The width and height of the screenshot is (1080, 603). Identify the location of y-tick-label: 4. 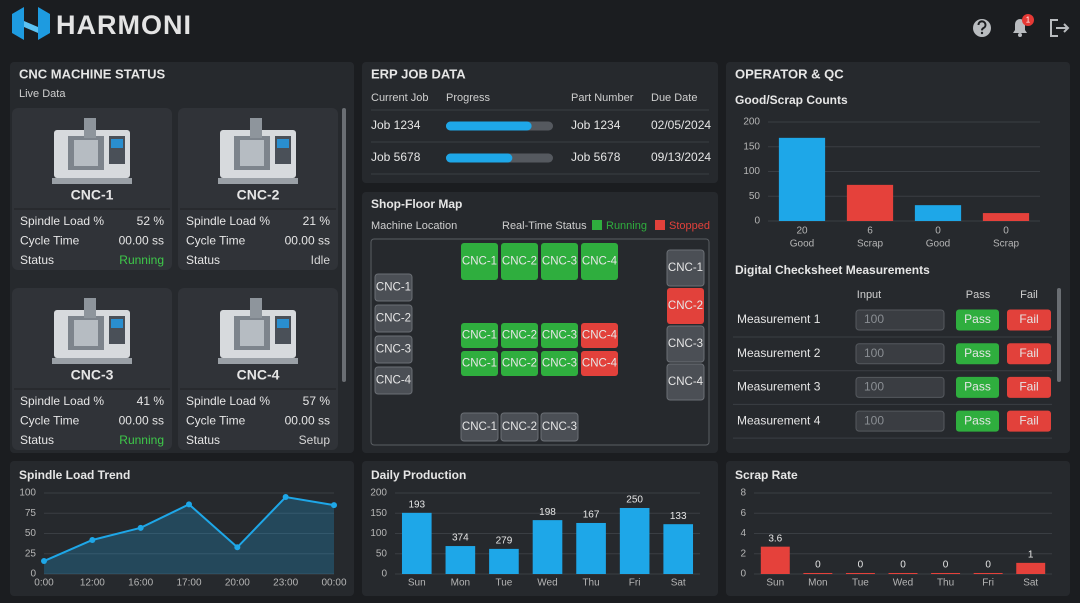
(743, 533).